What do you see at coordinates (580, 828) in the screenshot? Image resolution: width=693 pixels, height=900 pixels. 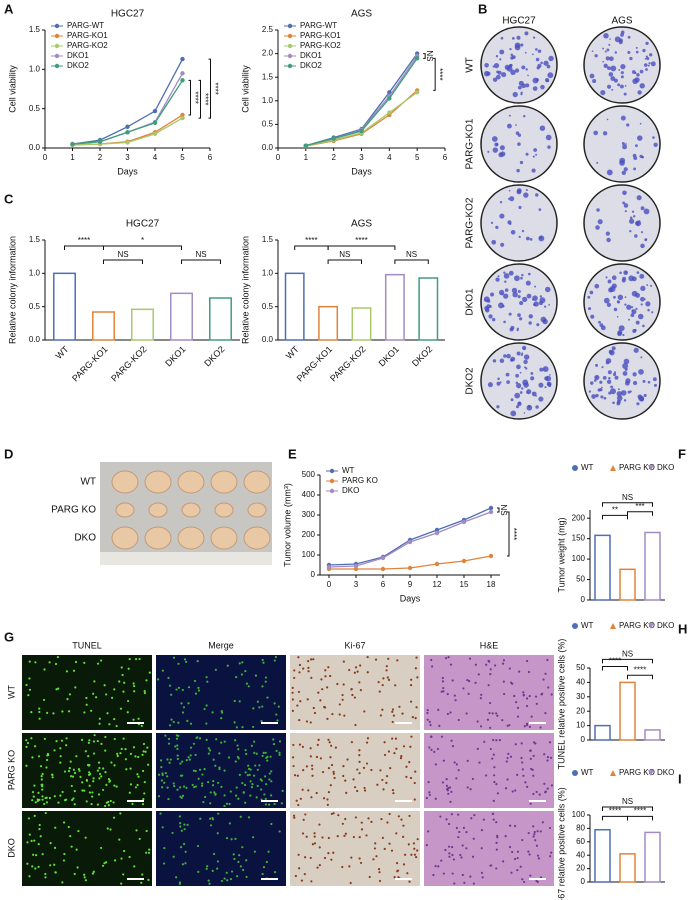 I see `y-tick-label: 80` at bounding box center [580, 828].